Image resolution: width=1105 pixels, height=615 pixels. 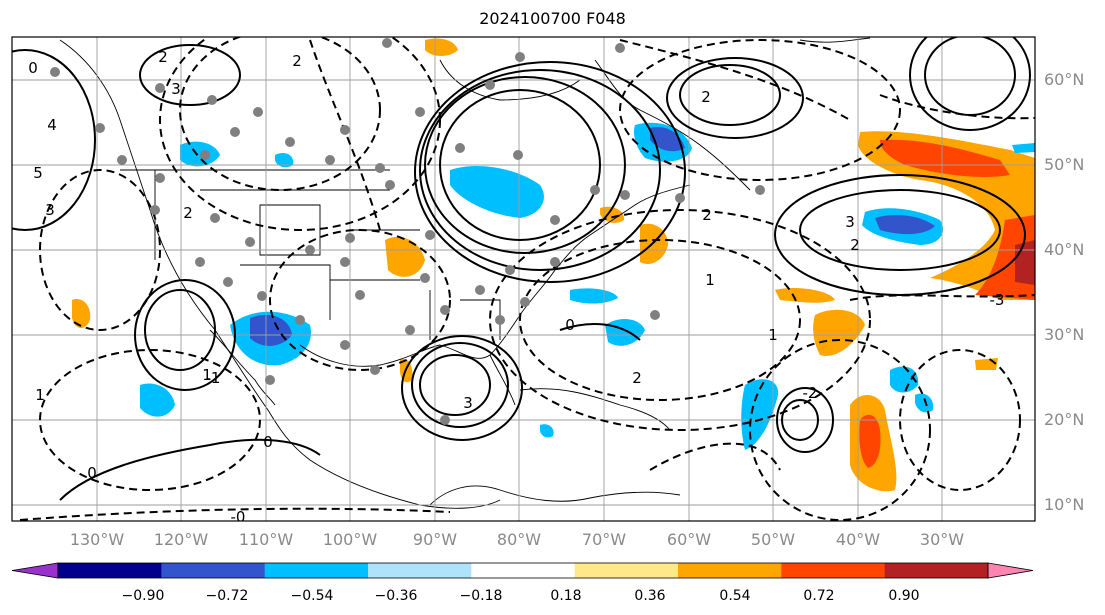 I want to click on lat-label: 30°N, so click(x=1064, y=334).